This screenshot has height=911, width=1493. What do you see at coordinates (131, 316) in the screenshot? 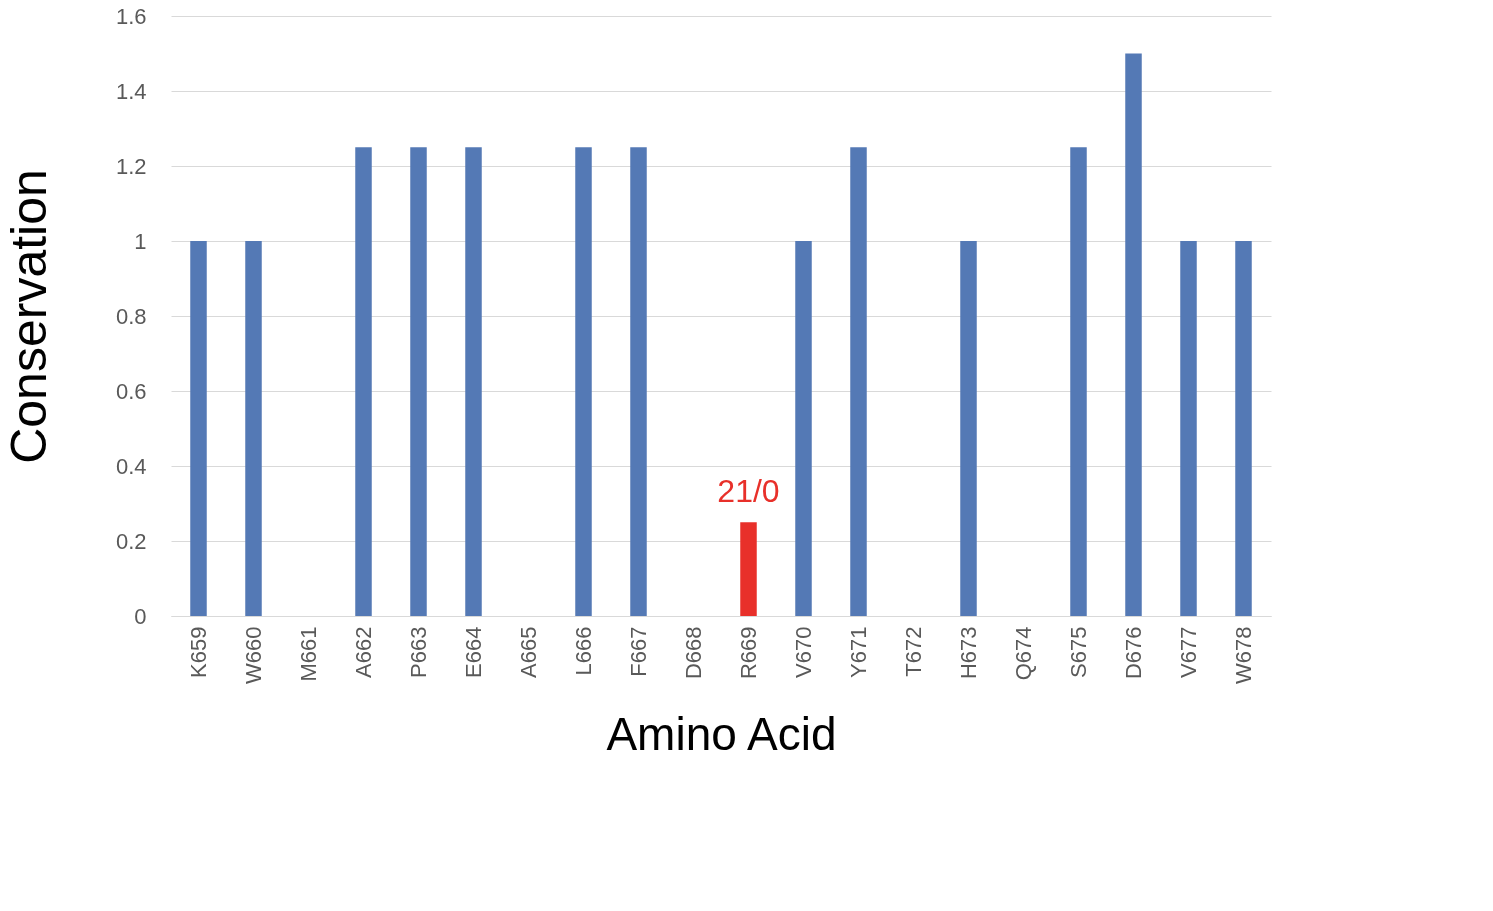
I see `y-tick-label: 0.8` at bounding box center [131, 316].